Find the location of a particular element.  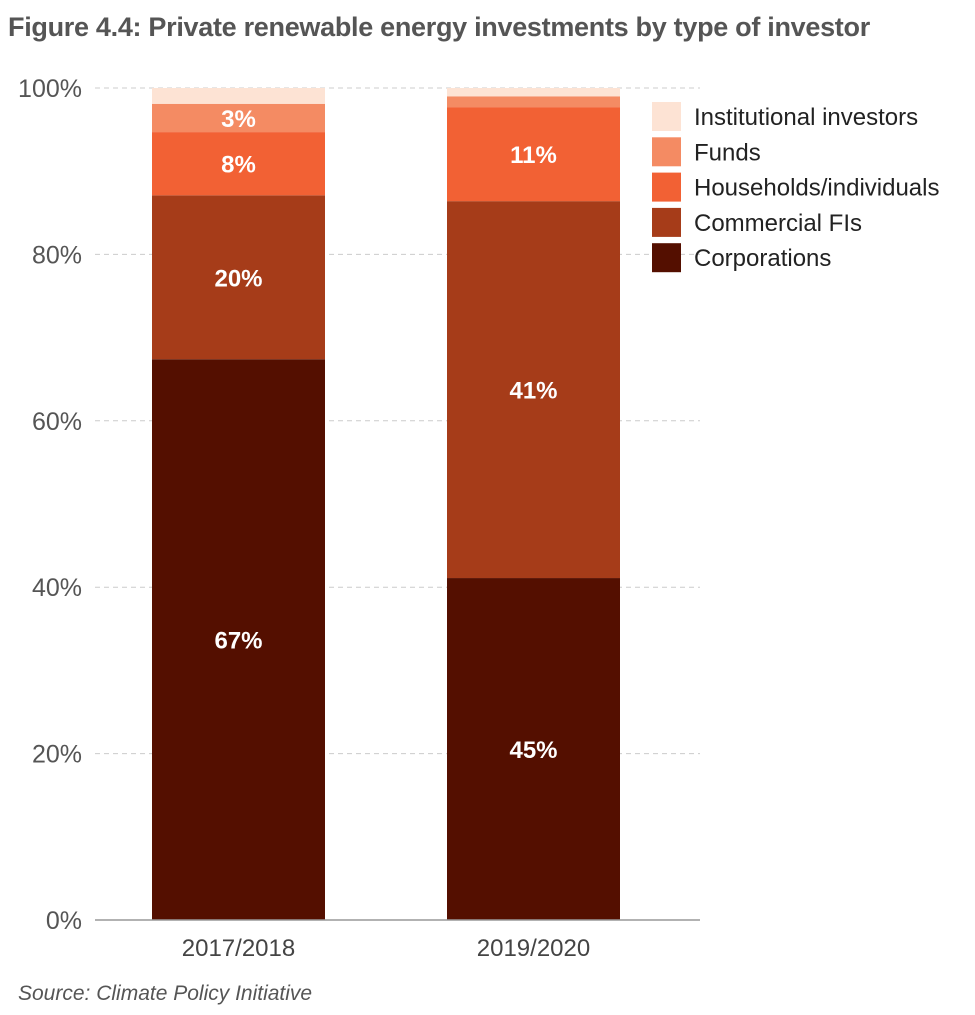

y-tick-label: 0% is located at coordinates (64, 921).